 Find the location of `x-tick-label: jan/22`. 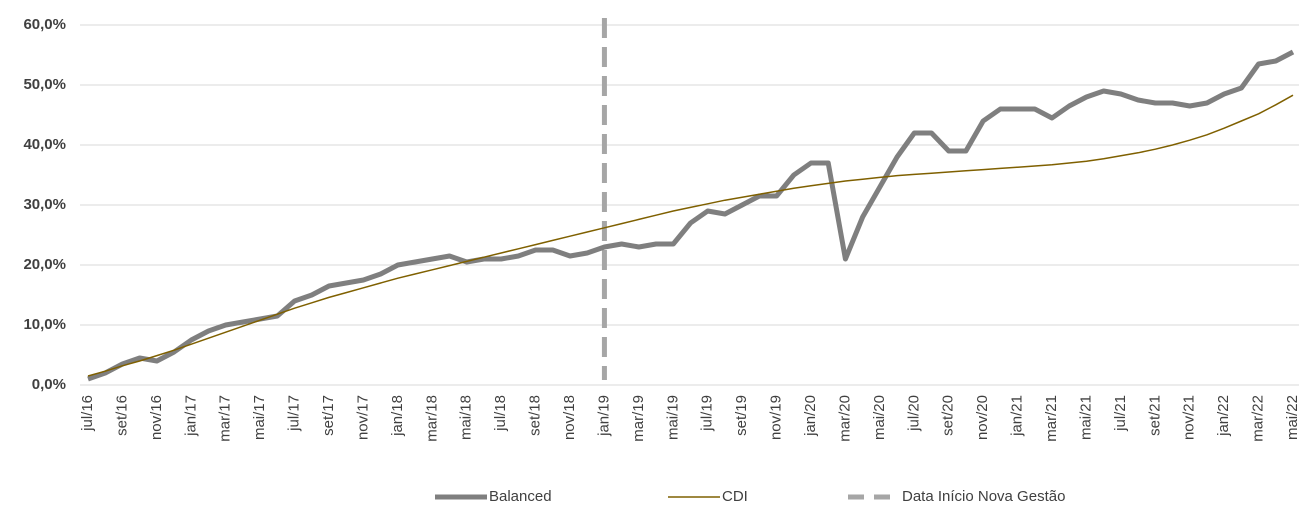

x-tick-label: jan/22 is located at coordinates (1223, 416).